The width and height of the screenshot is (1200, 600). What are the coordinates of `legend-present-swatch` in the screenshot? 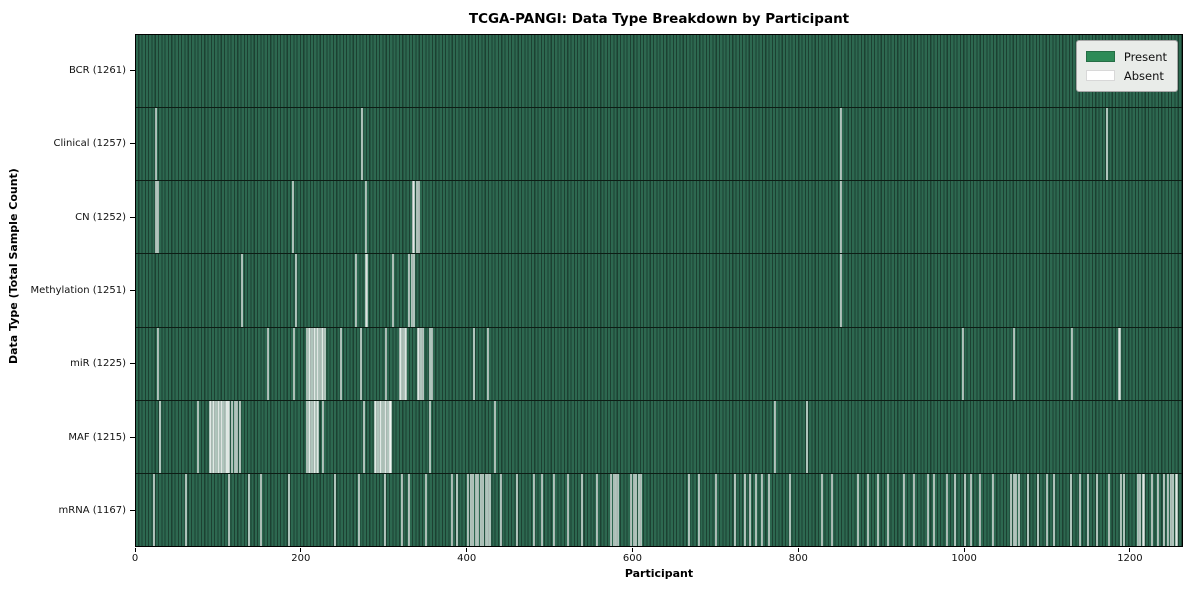 It's located at (1100, 56).